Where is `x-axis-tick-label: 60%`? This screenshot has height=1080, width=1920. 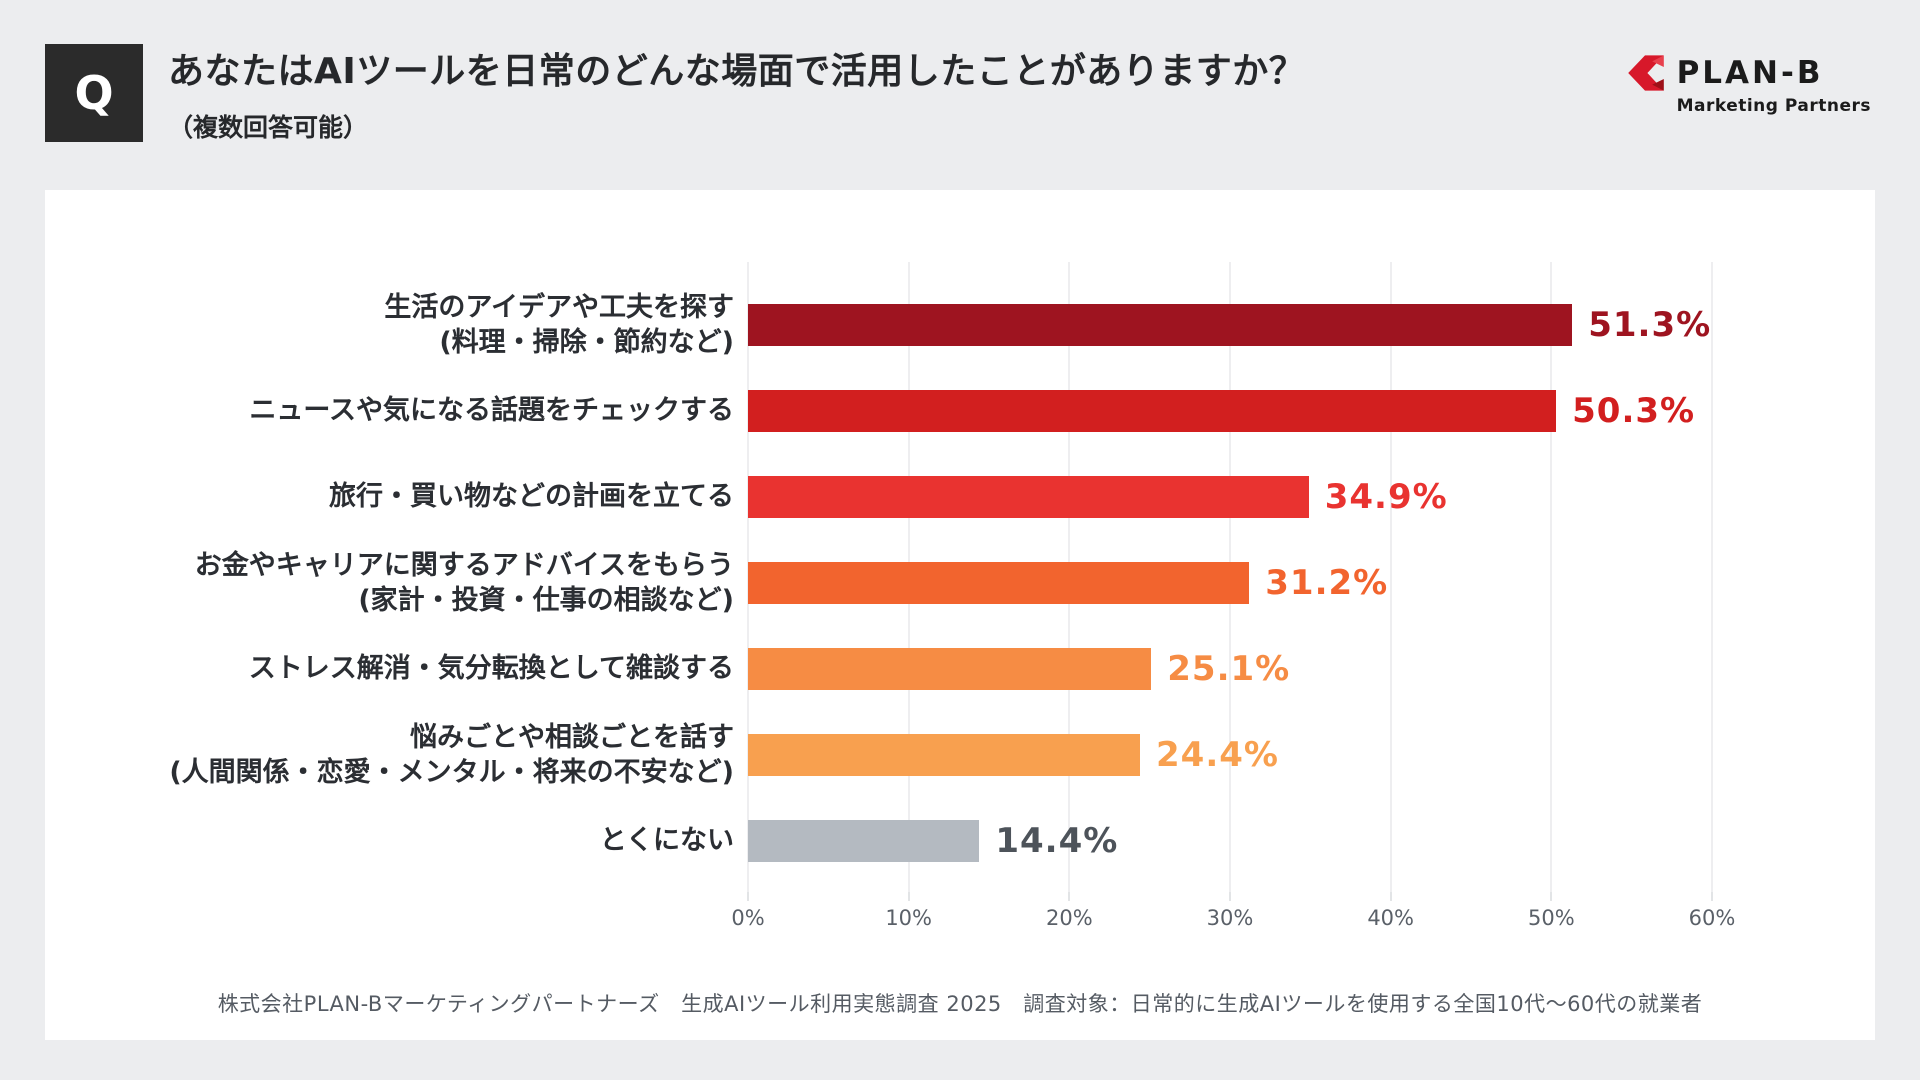
x-axis-tick-label: 60% is located at coordinates (1712, 918).